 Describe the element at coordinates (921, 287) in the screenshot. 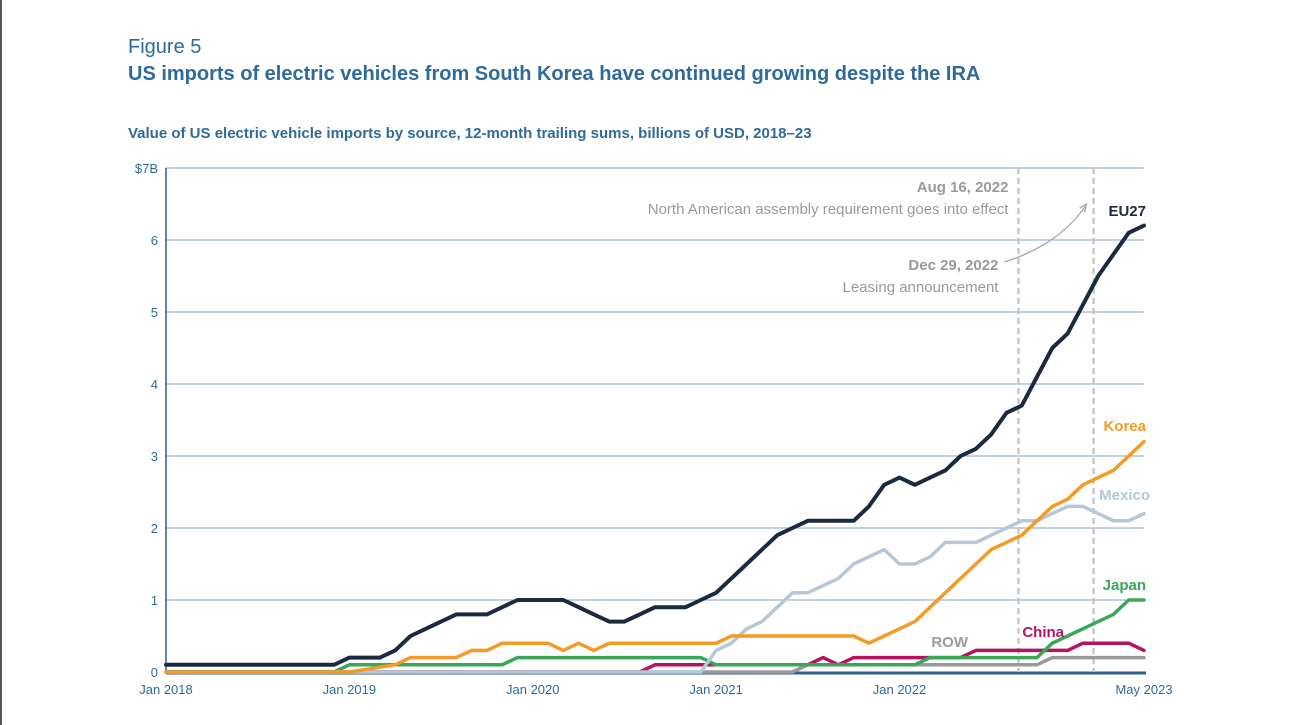

I see `annotation-text: Leasing announcement` at that location.